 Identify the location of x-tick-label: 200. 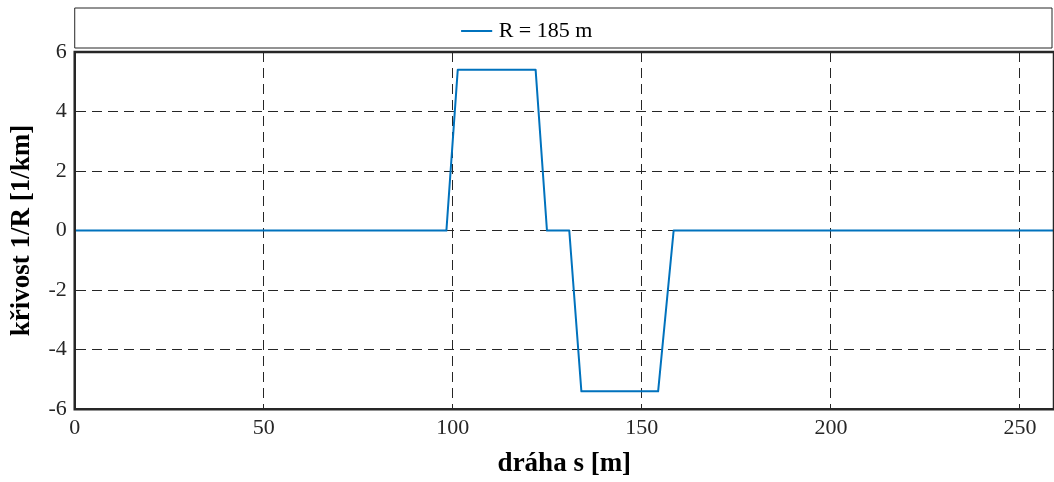
(831, 427).